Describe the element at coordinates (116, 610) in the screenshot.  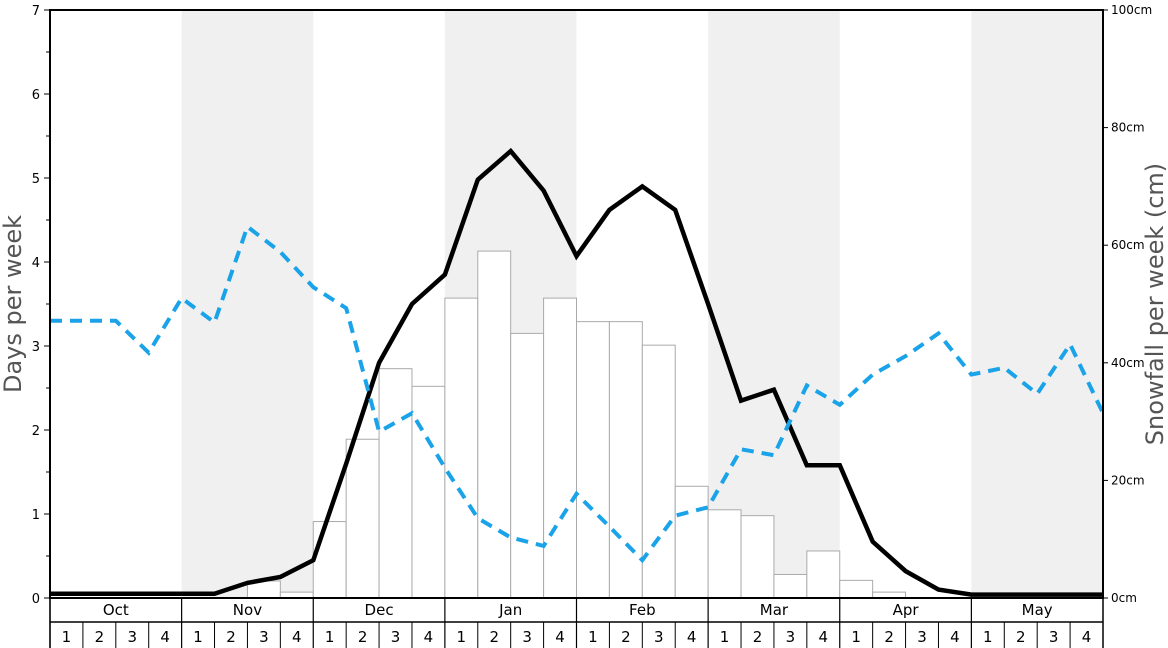
I see `month-label-oct: Oct` at that location.